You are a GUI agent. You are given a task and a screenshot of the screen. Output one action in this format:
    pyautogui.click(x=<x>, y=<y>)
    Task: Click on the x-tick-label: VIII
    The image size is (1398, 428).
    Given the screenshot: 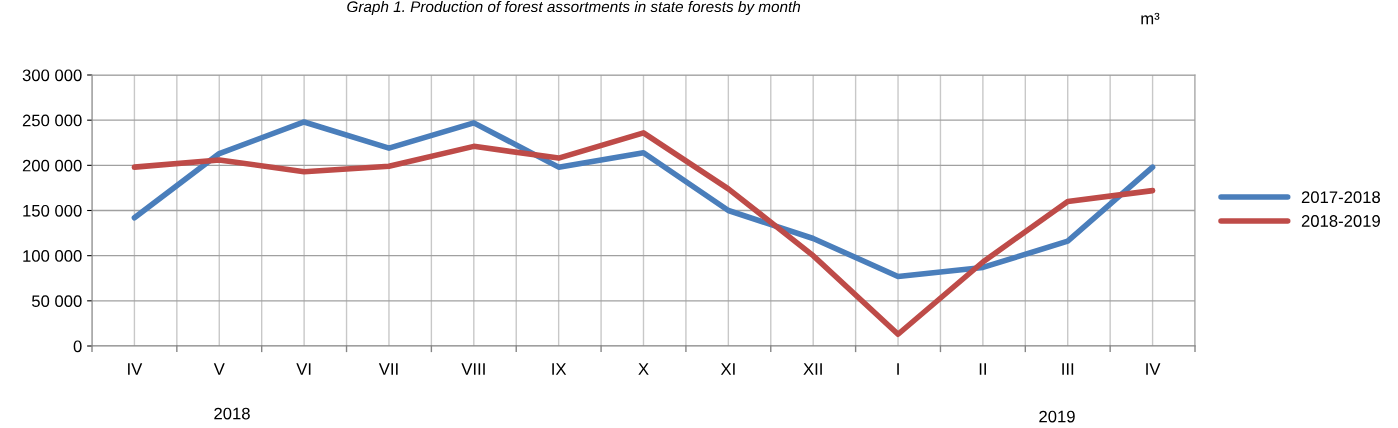 What is the action you would take?
    pyautogui.click(x=473, y=369)
    